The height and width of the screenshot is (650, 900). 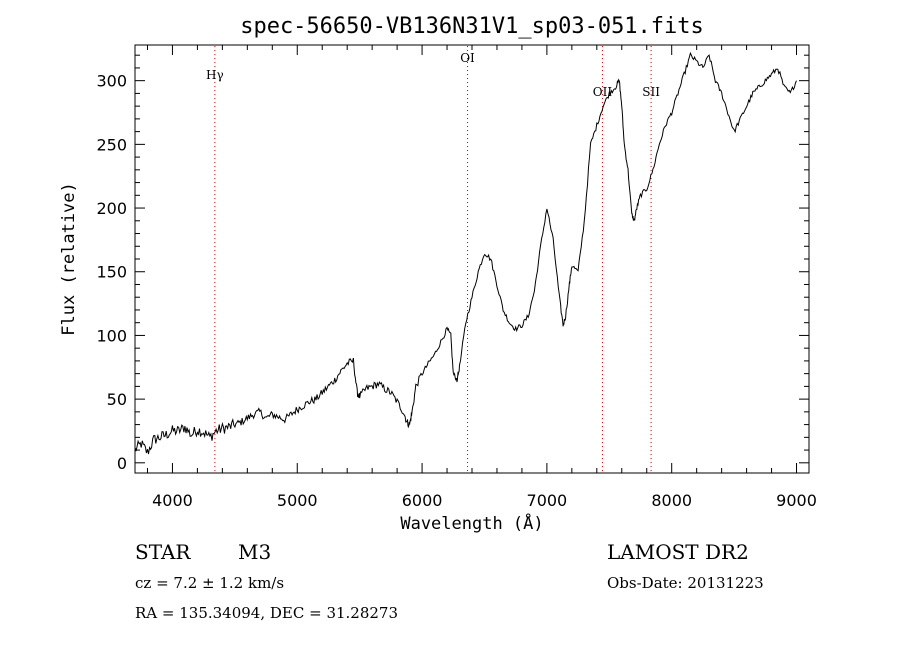 I want to click on chart-title: spec-56650-VB136N31V1_sp03-051.fits, so click(x=472, y=26).